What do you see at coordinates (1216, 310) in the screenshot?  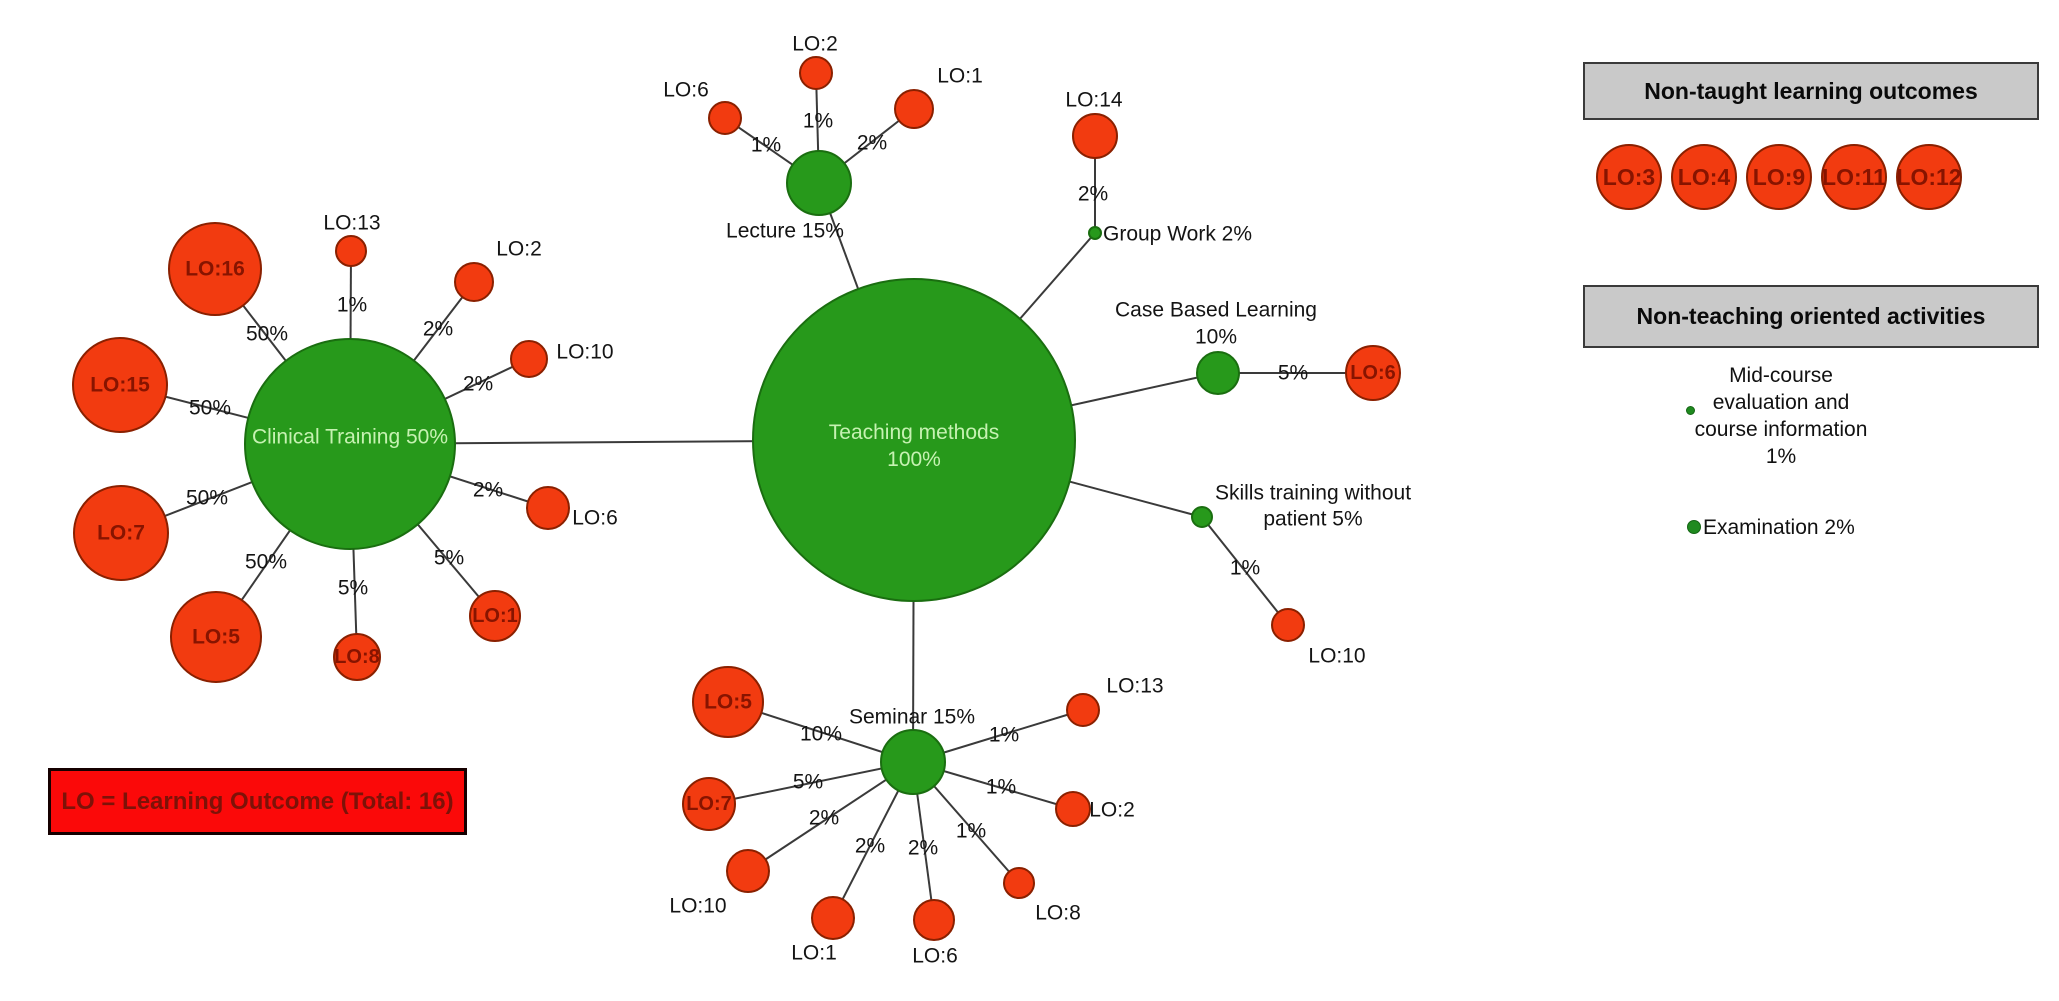 I see `label-cbl: Case Based Learning` at bounding box center [1216, 310].